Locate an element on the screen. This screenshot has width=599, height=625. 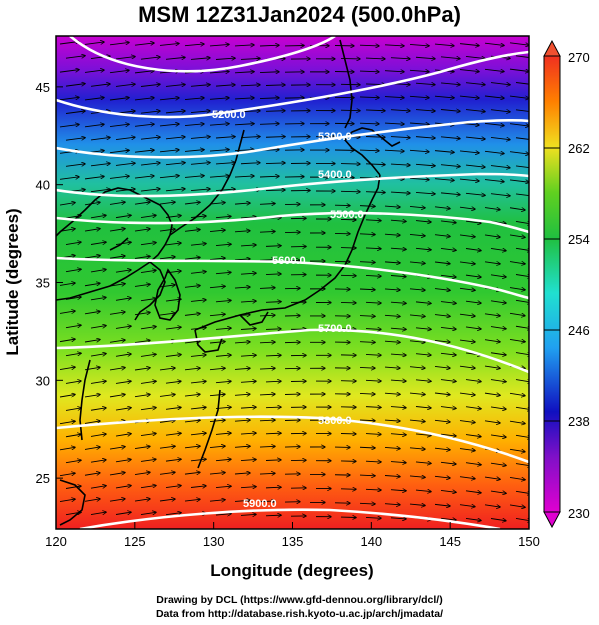
colorbar-tick-label: 262 is located at coordinates (579, 148).